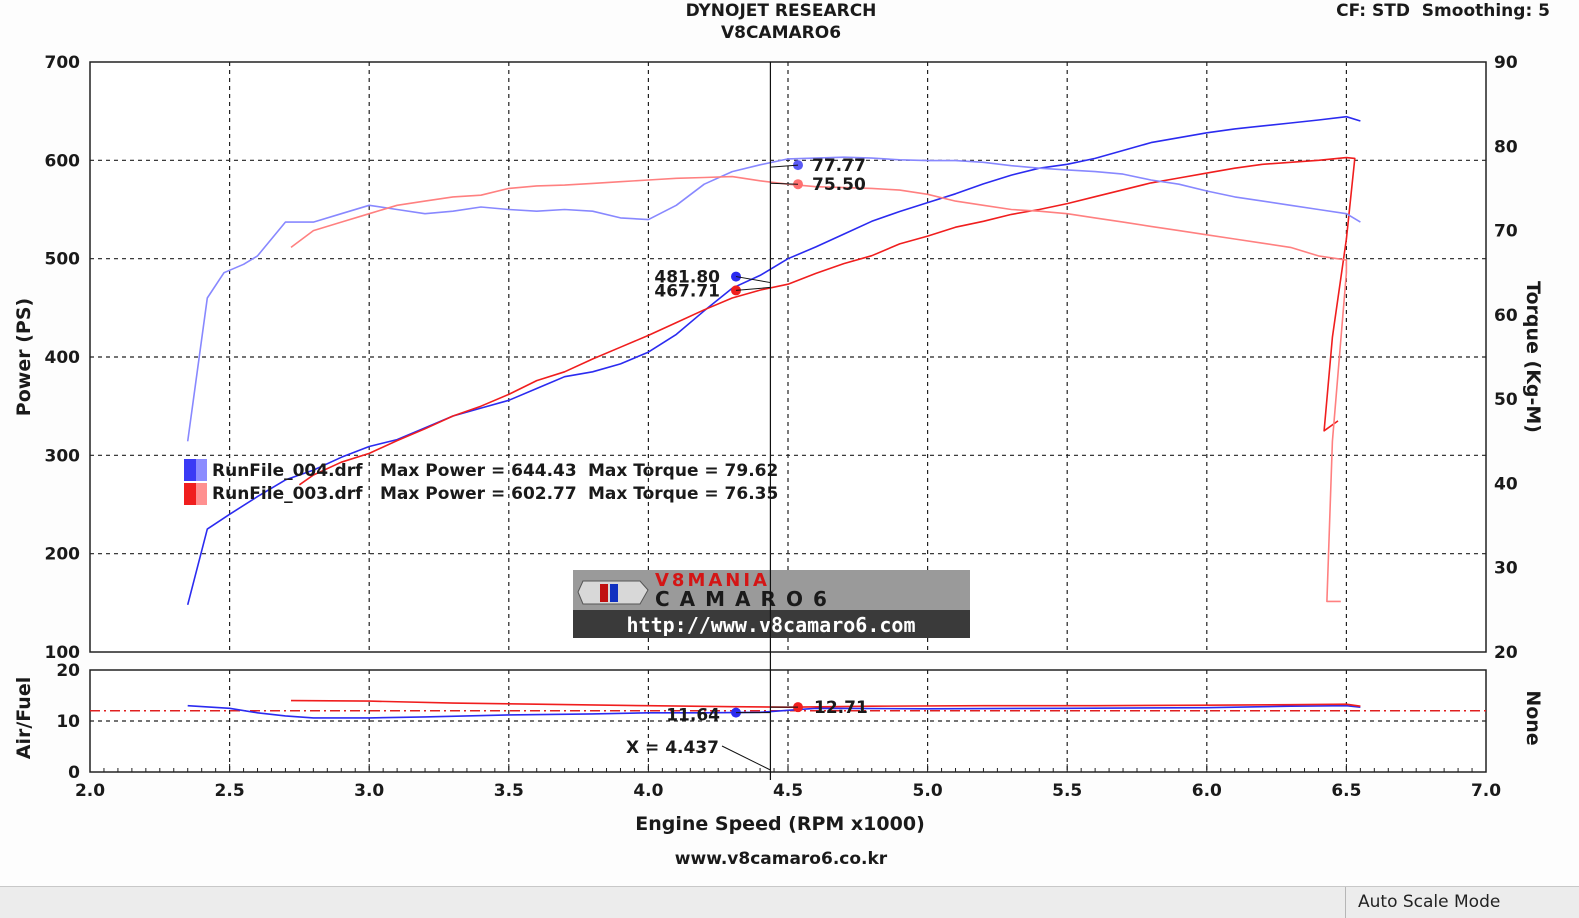 This screenshot has height=918, width=1579. I want to click on x-tick-label: 3.5, so click(509, 791).